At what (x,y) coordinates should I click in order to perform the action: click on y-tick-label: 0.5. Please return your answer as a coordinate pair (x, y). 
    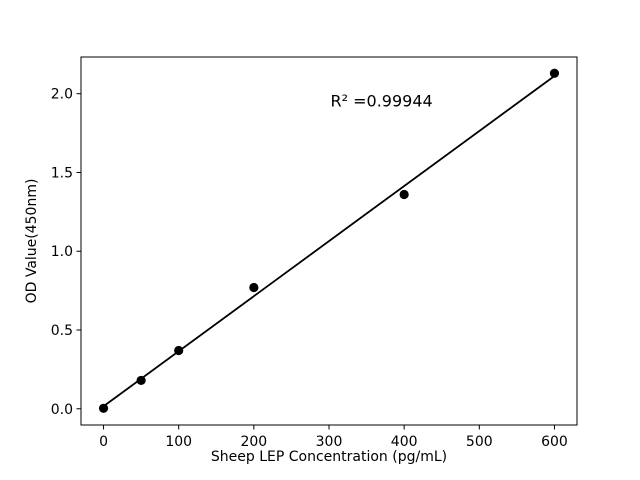
    Looking at the image, I should click on (62, 331).